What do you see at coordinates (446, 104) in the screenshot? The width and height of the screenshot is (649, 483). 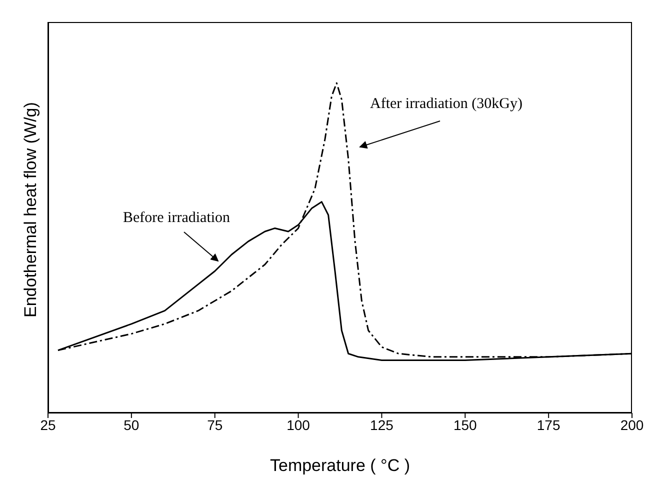 I see `series-label: After irradiation (30kGy)` at bounding box center [446, 104].